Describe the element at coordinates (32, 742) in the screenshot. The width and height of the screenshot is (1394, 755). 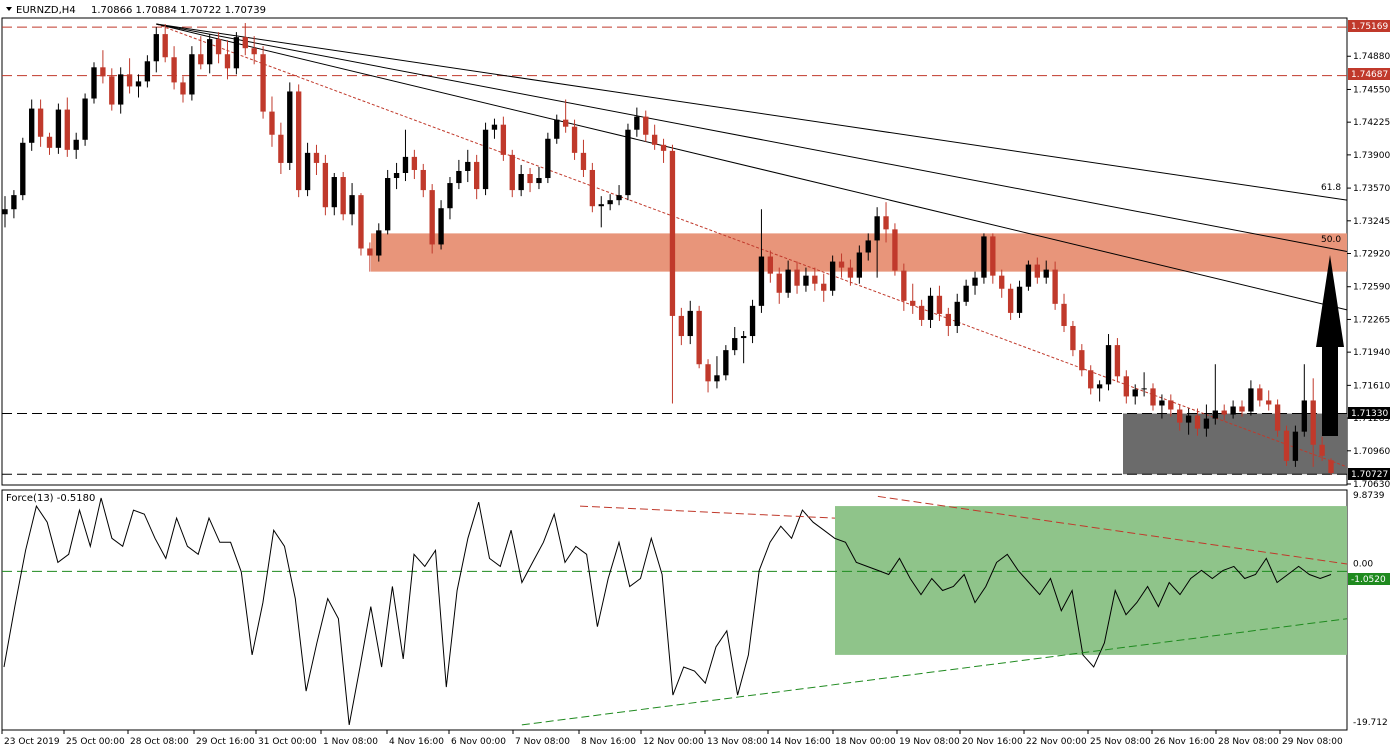
I see `time-tick-label: 23 Oct 2019` at that location.